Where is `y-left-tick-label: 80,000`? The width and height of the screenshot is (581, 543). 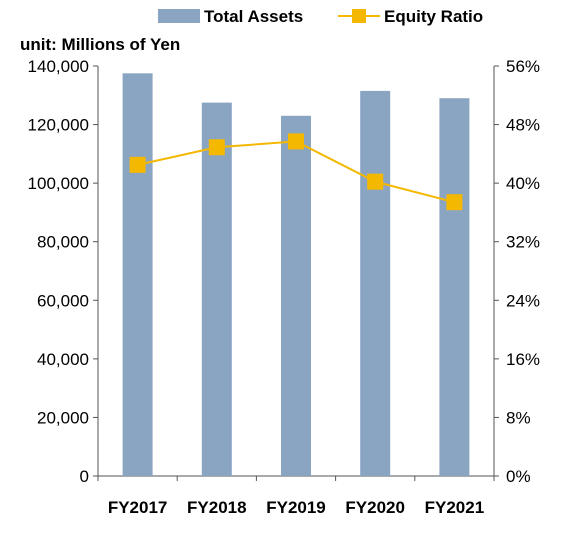
y-left-tick-label: 80,000 is located at coordinates (63, 242).